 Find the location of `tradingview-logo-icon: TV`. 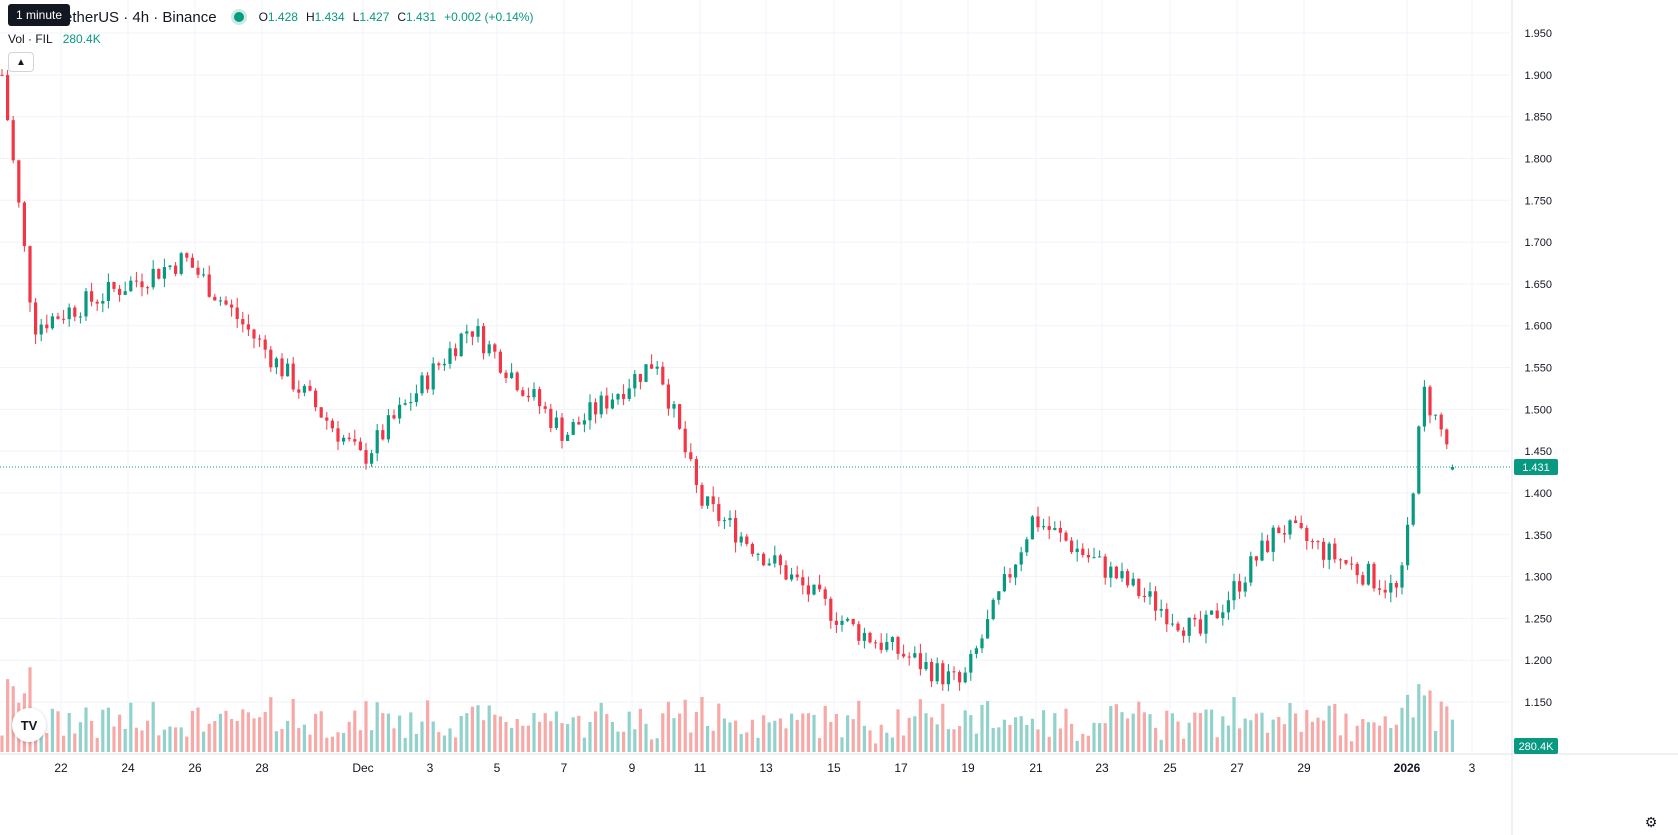

tradingview-logo-icon: TV is located at coordinates (29, 725).